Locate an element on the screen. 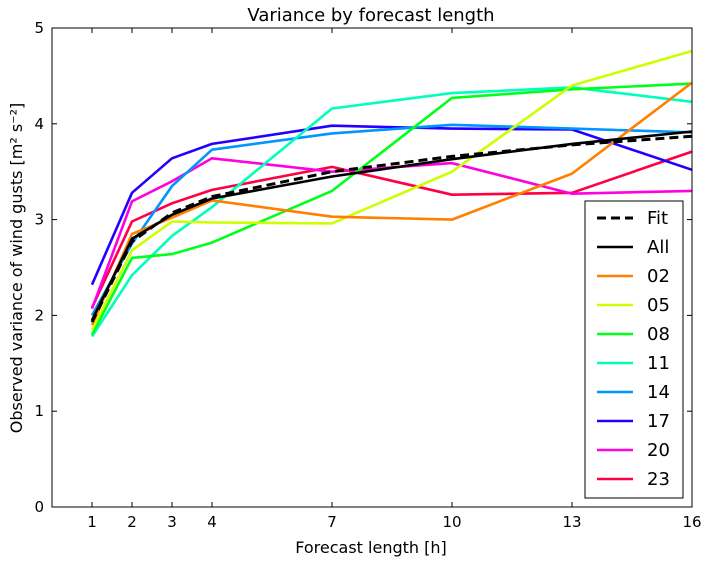 Image resolution: width=708 pixels, height=562 pixels. legend-box is located at coordinates (634, 349).